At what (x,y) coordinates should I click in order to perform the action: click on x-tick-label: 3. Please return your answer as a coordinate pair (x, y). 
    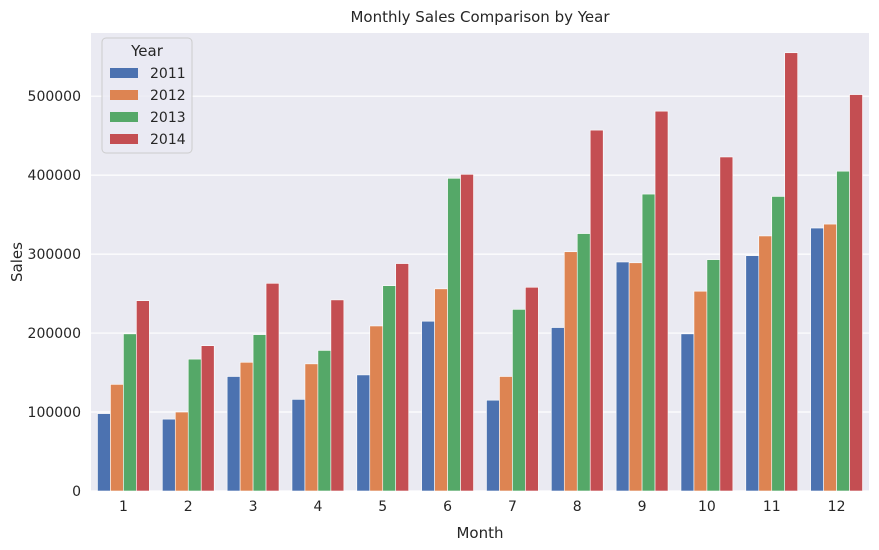
    Looking at the image, I should click on (253, 507).